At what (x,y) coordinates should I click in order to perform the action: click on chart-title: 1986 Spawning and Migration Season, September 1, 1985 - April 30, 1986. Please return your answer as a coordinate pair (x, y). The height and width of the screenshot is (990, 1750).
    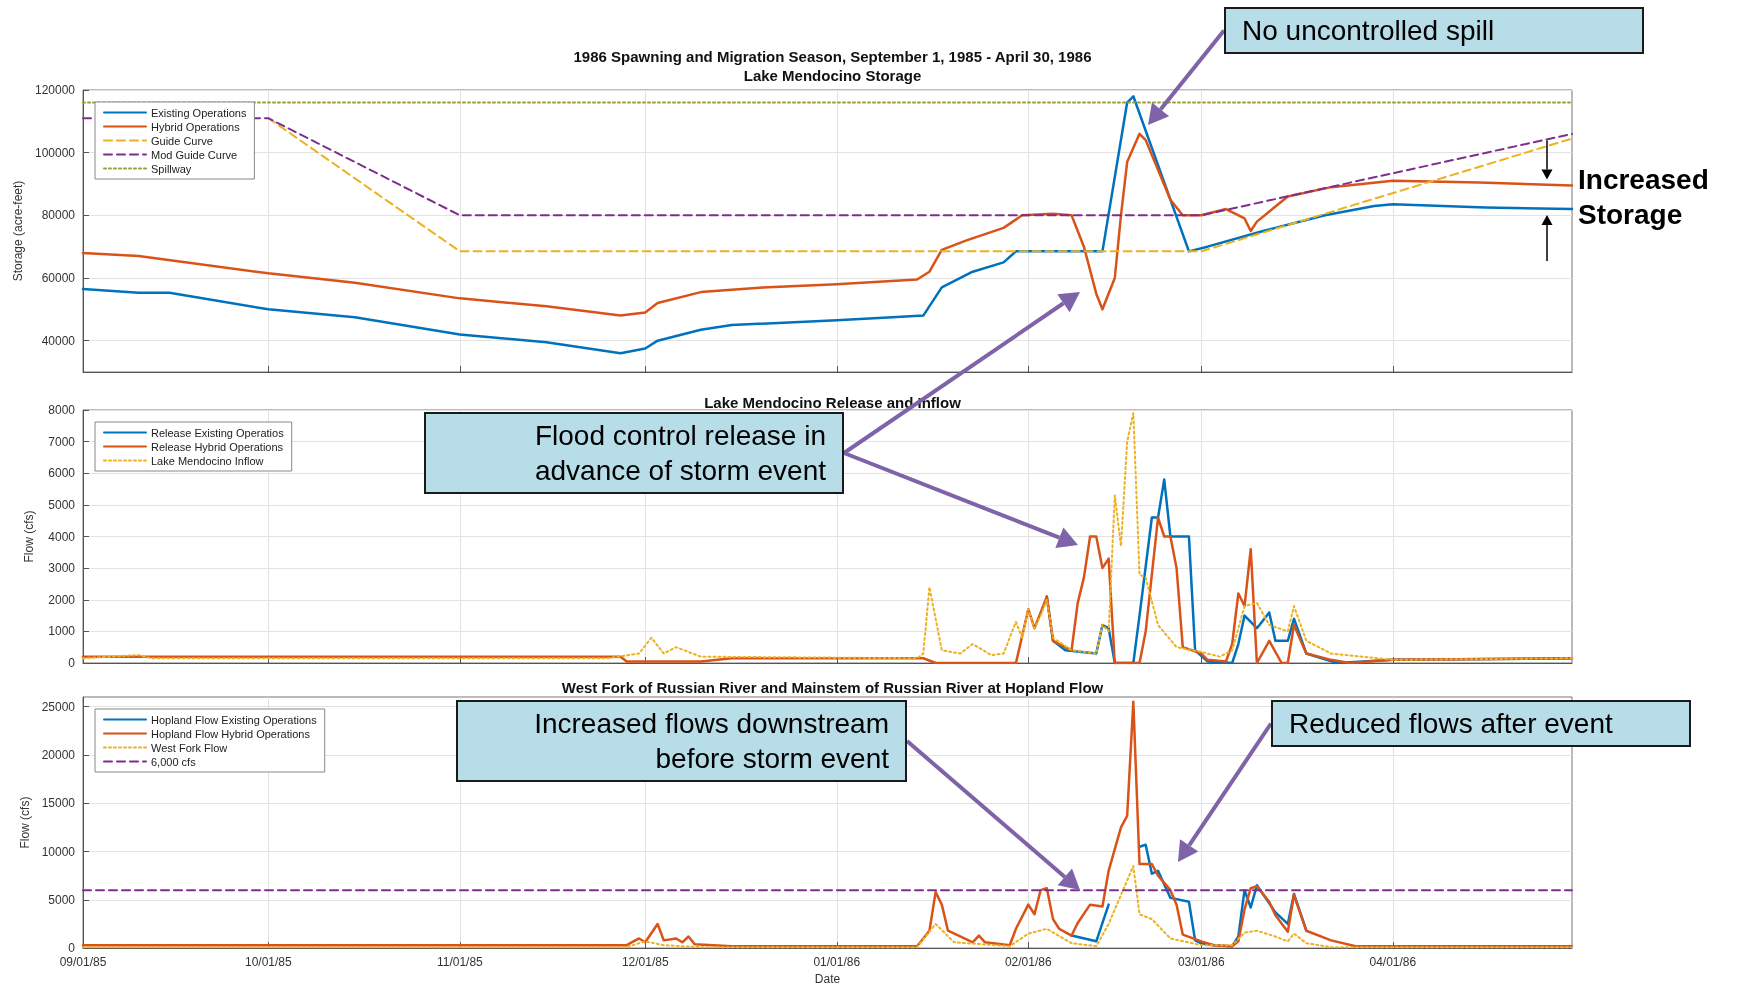
    Looking at the image, I should click on (832, 56).